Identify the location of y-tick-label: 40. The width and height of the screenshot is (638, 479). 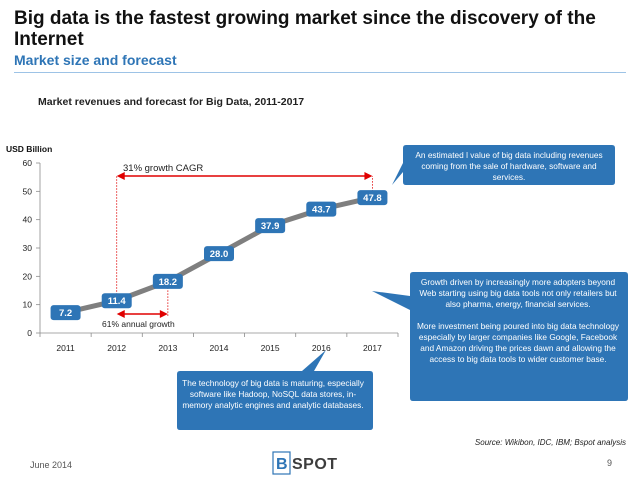
(28, 220).